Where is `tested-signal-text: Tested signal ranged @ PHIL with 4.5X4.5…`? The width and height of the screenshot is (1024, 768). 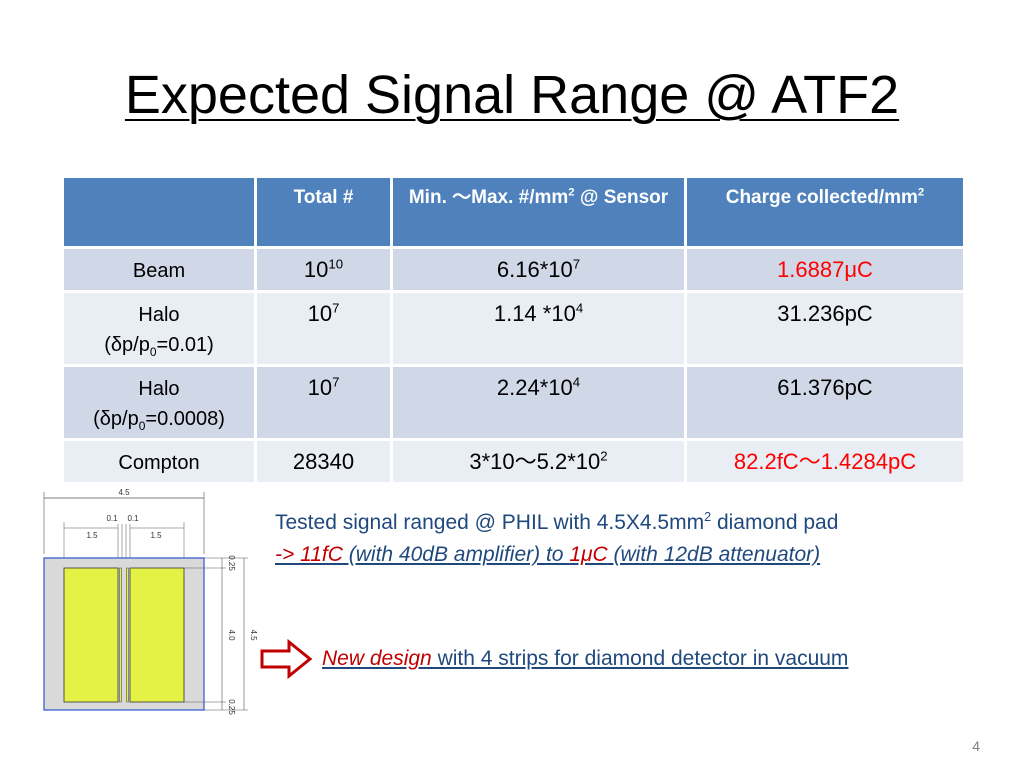
tested-signal-text: Tested signal ranged @ PHIL with 4.5X4.5… is located at coordinates (556, 539).